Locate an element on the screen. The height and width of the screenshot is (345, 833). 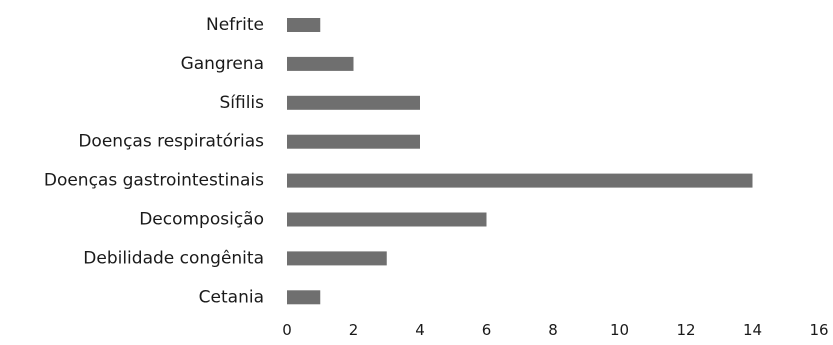
category-label: Sífilis is located at coordinates (241, 103).